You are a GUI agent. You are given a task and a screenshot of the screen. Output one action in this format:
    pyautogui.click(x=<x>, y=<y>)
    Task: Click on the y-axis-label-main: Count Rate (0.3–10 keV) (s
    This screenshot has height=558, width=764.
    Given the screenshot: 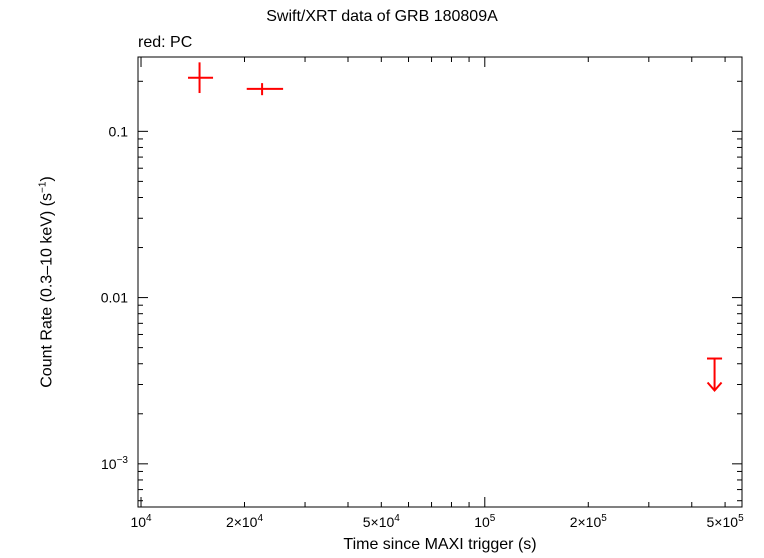 What is the action you would take?
    pyautogui.click(x=47, y=290)
    